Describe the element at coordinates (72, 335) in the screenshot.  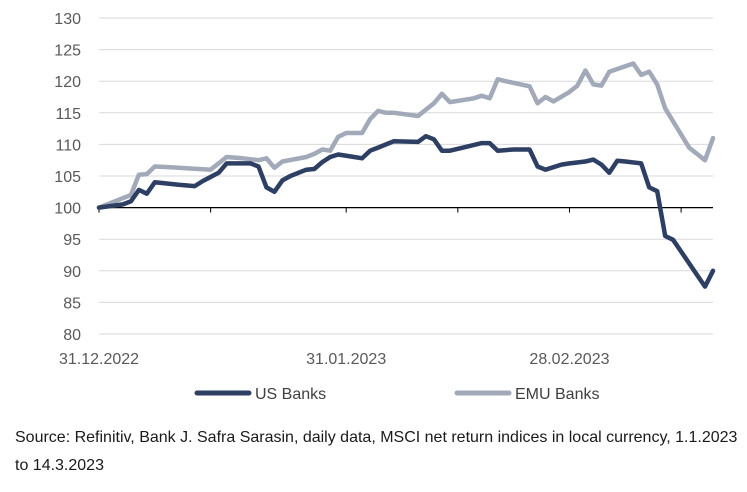
I see `y-tick-label: 80` at that location.